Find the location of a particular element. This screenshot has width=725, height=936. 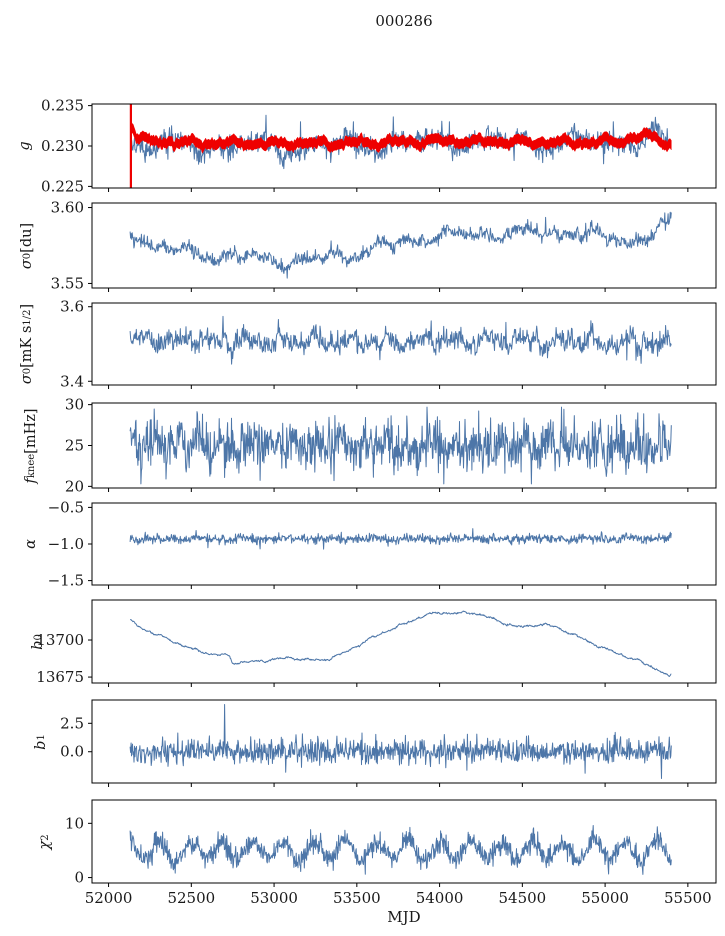

ytick-label: −1.0 is located at coordinates (66, 544).